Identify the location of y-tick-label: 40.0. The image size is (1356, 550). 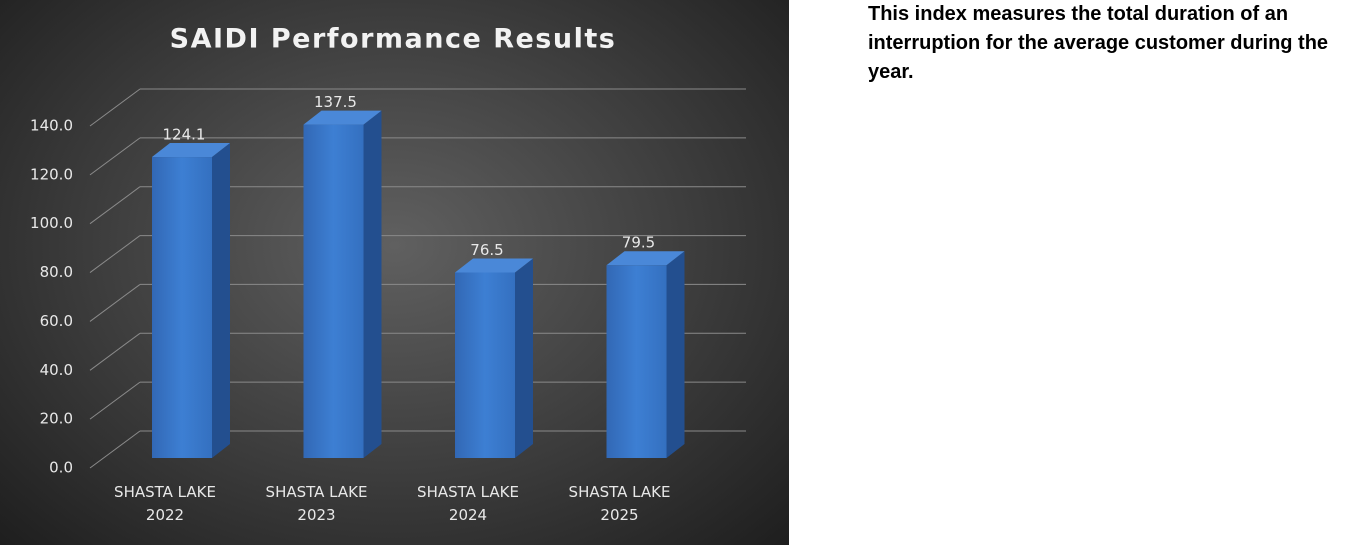
(56, 370).